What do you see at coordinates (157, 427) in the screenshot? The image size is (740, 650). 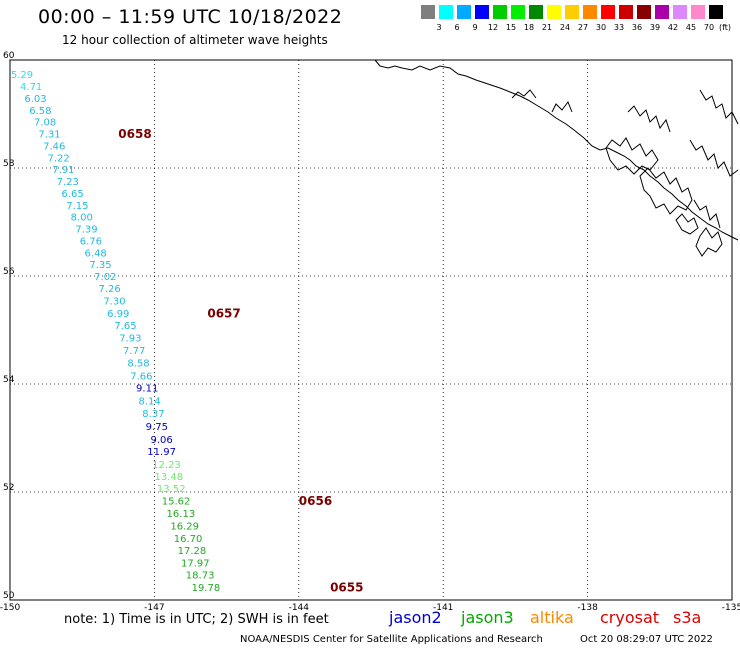 I see `wave-height-value: 9.75` at bounding box center [157, 427].